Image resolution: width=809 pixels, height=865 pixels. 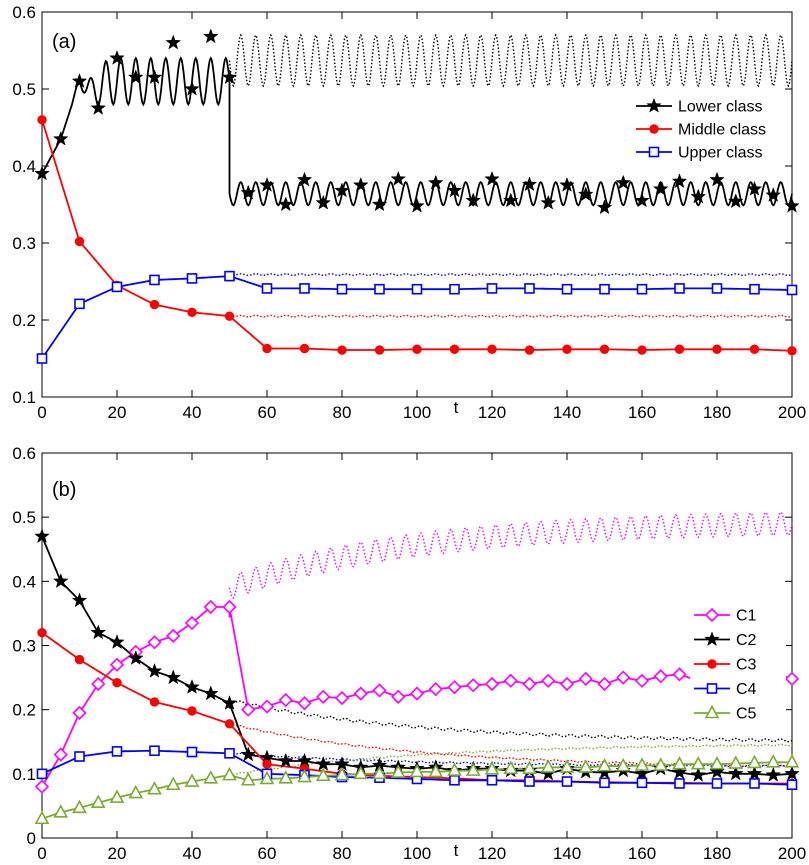 I want to click on panel-b-x-axis-label: t, so click(x=456, y=850).